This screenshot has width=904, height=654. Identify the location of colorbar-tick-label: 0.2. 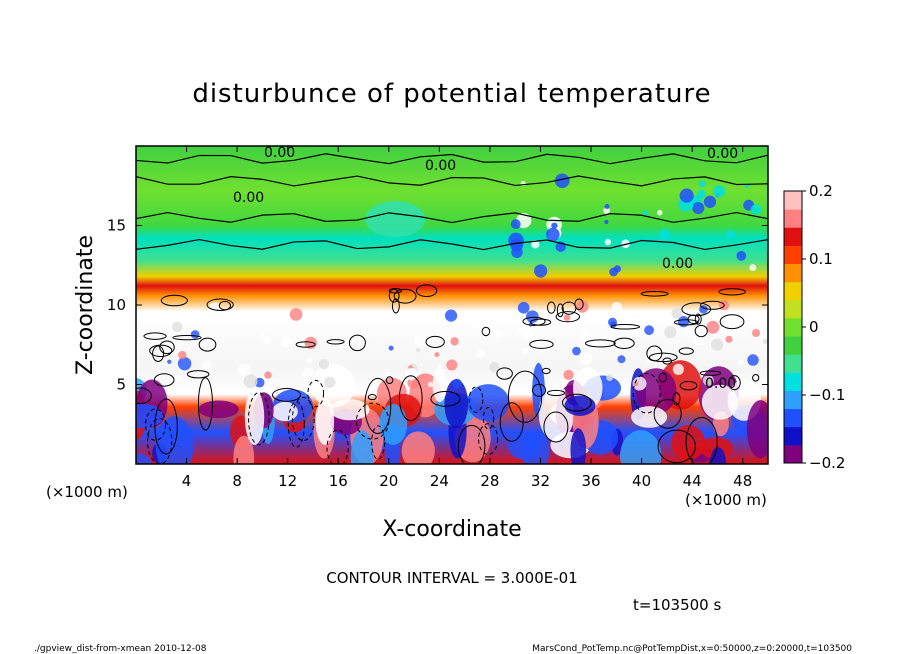
(821, 191).